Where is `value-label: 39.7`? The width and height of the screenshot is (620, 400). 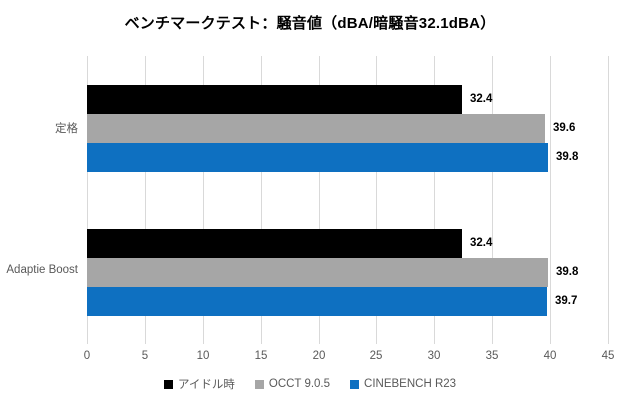
value-label: 39.7 is located at coordinates (566, 301).